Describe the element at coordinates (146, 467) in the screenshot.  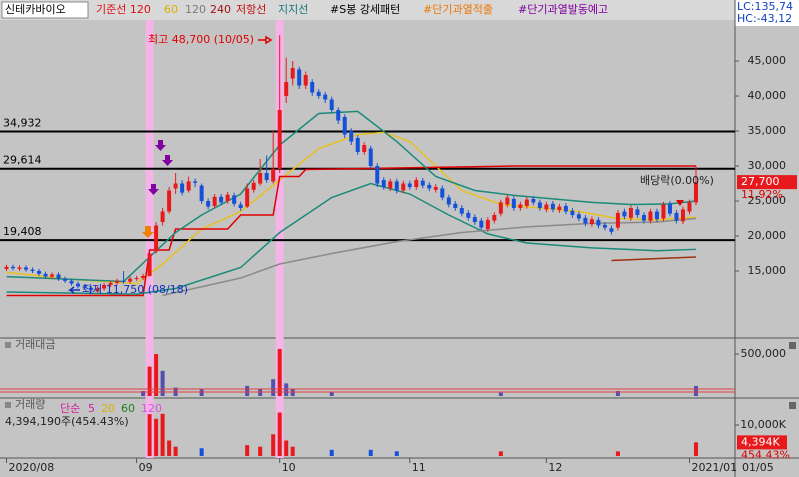
I see `x-tick-label: 09` at that location.